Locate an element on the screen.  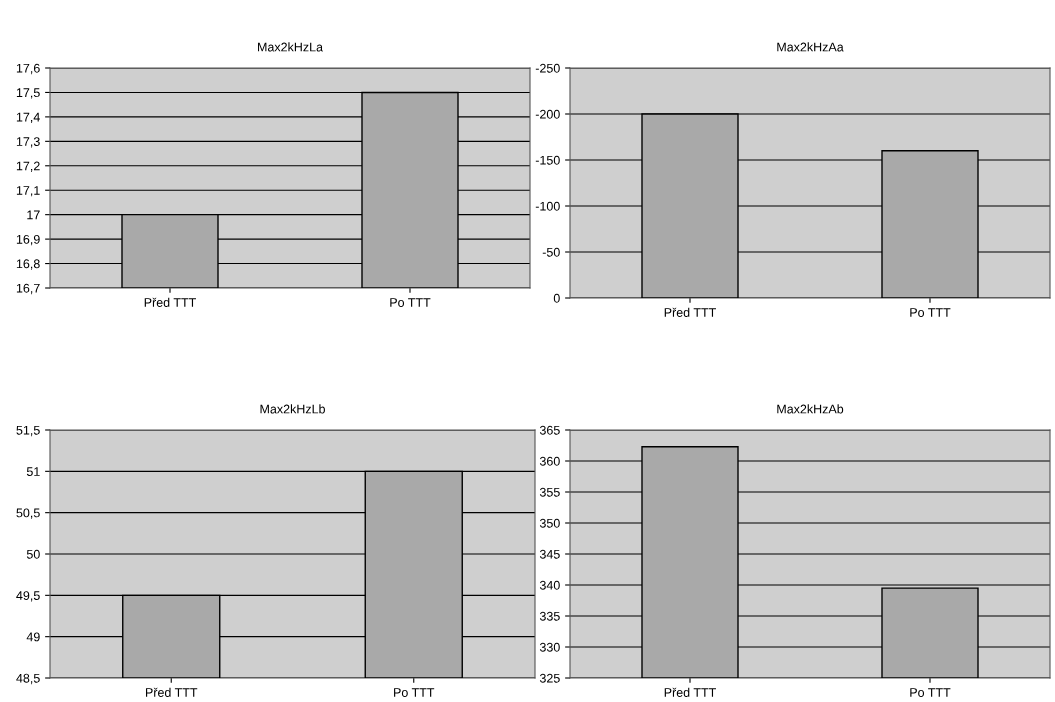
y-tick-label: 0 is located at coordinates (556, 298).